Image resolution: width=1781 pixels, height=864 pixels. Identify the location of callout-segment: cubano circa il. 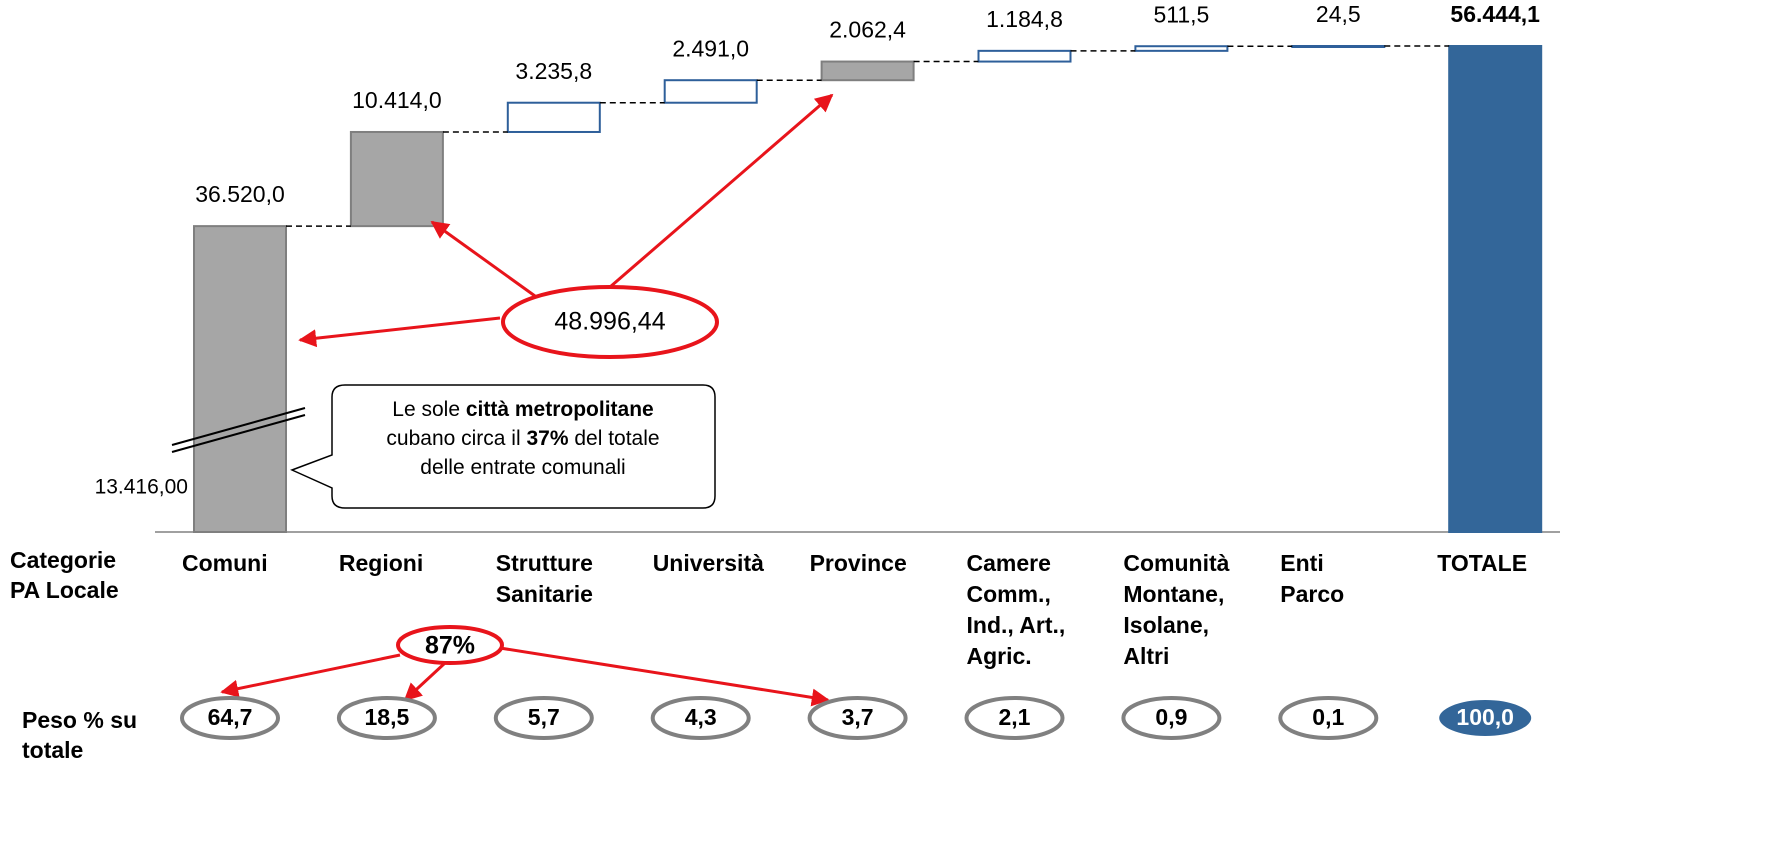
(456, 438).